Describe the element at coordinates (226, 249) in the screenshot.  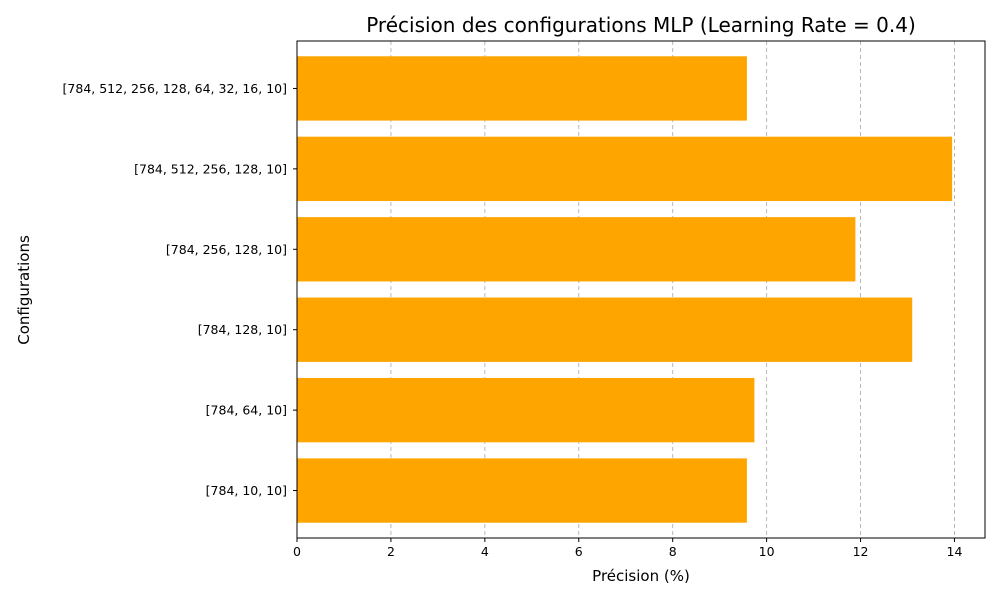
I see `y-tick-label: [784, 256, 128, 10]` at that location.